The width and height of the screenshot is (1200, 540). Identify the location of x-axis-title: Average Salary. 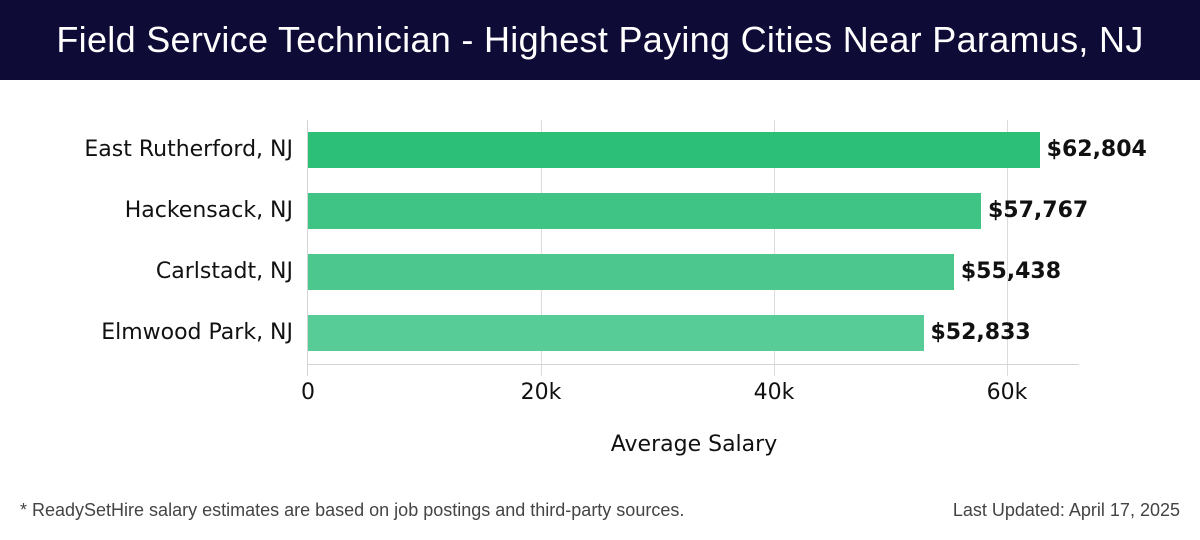
(694, 444).